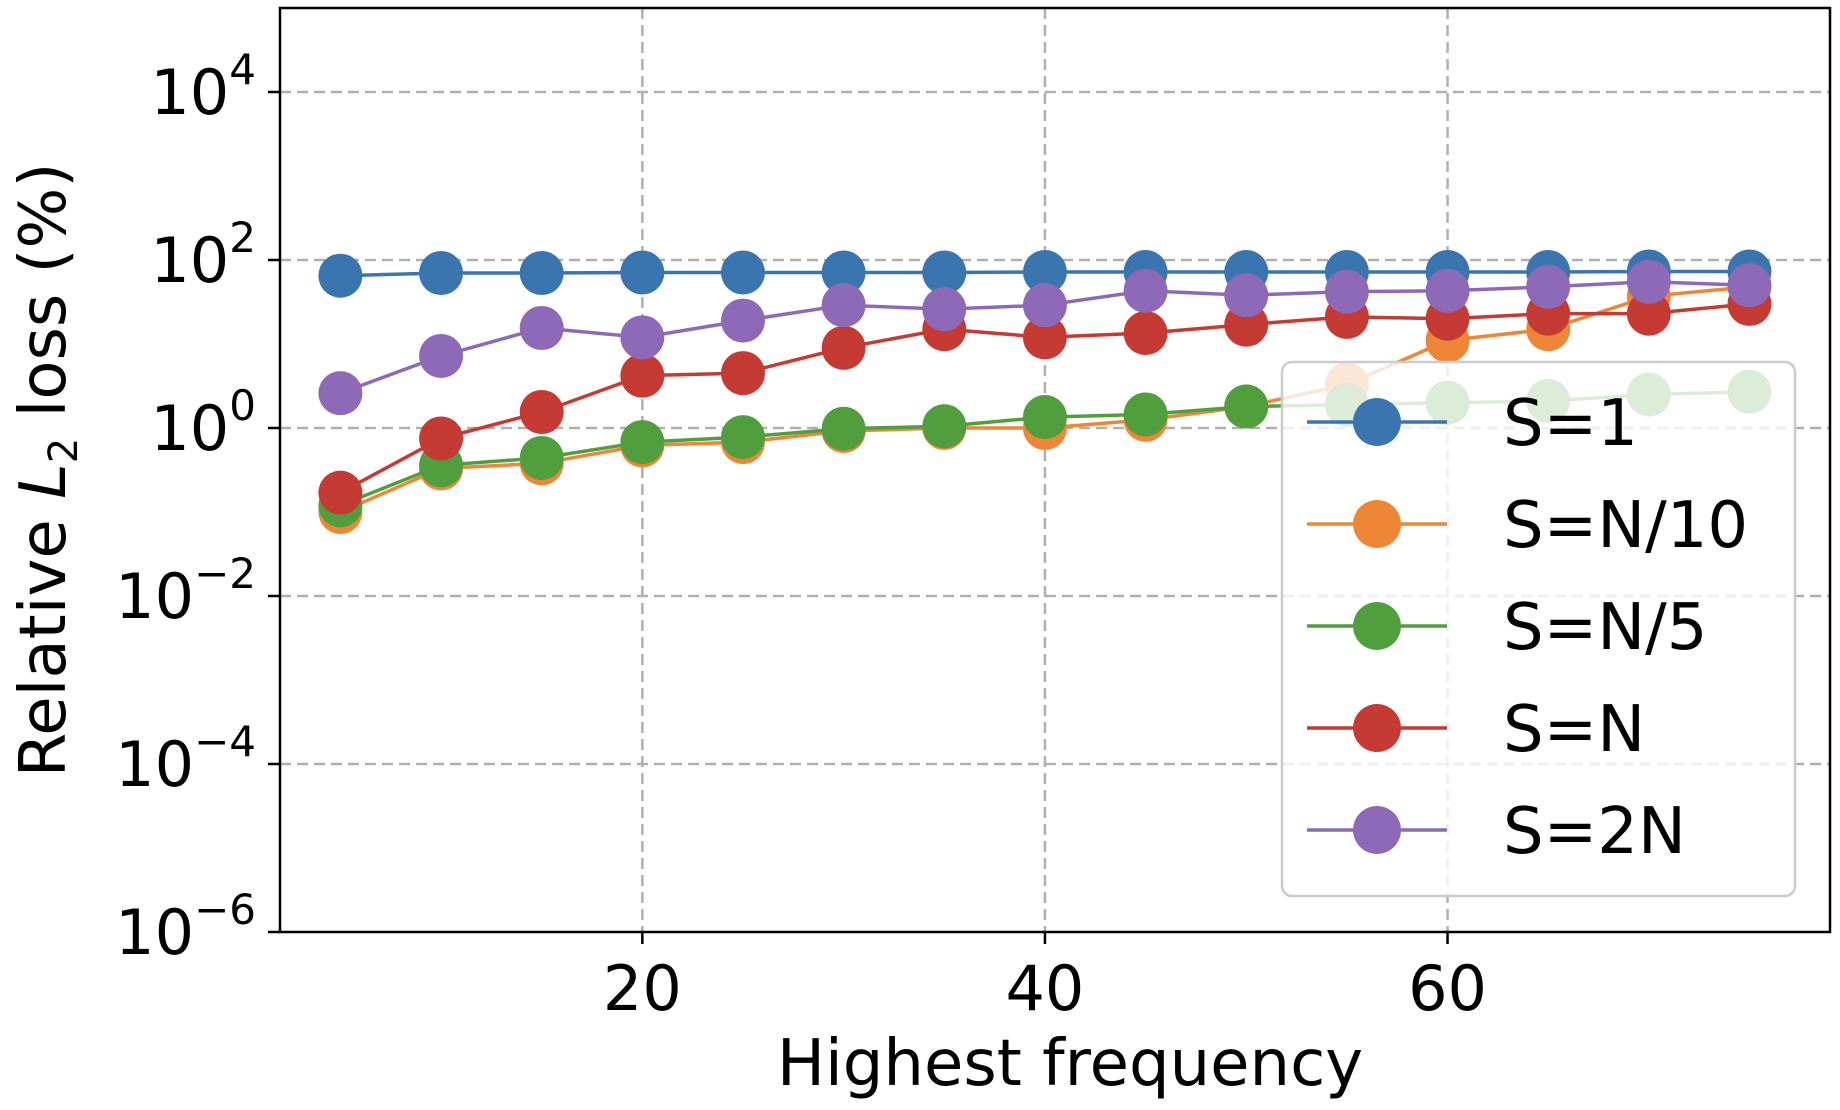 The height and width of the screenshot is (1110, 1840). What do you see at coordinates (1594, 832) in the screenshot?
I see `legend-label: S=2N` at bounding box center [1594, 832].